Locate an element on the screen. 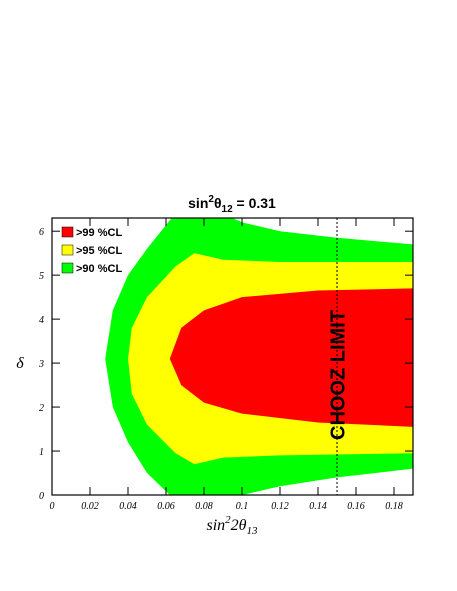 This screenshot has height=591, width=457. label-part: 2θ is located at coordinates (239, 525).